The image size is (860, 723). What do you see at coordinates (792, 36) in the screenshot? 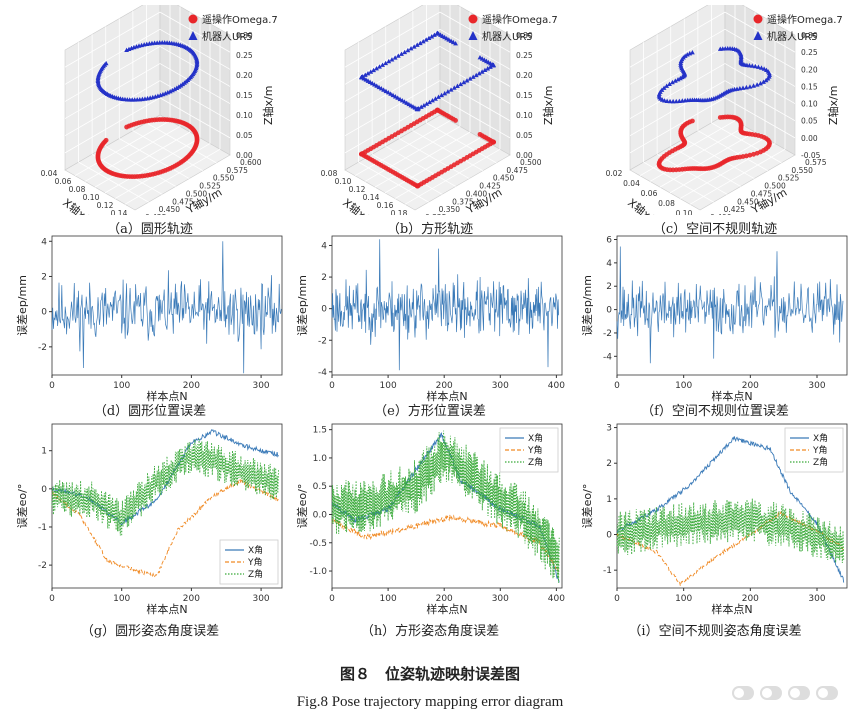
I see `svg-text: 机器人UR5` at bounding box center [792, 36].